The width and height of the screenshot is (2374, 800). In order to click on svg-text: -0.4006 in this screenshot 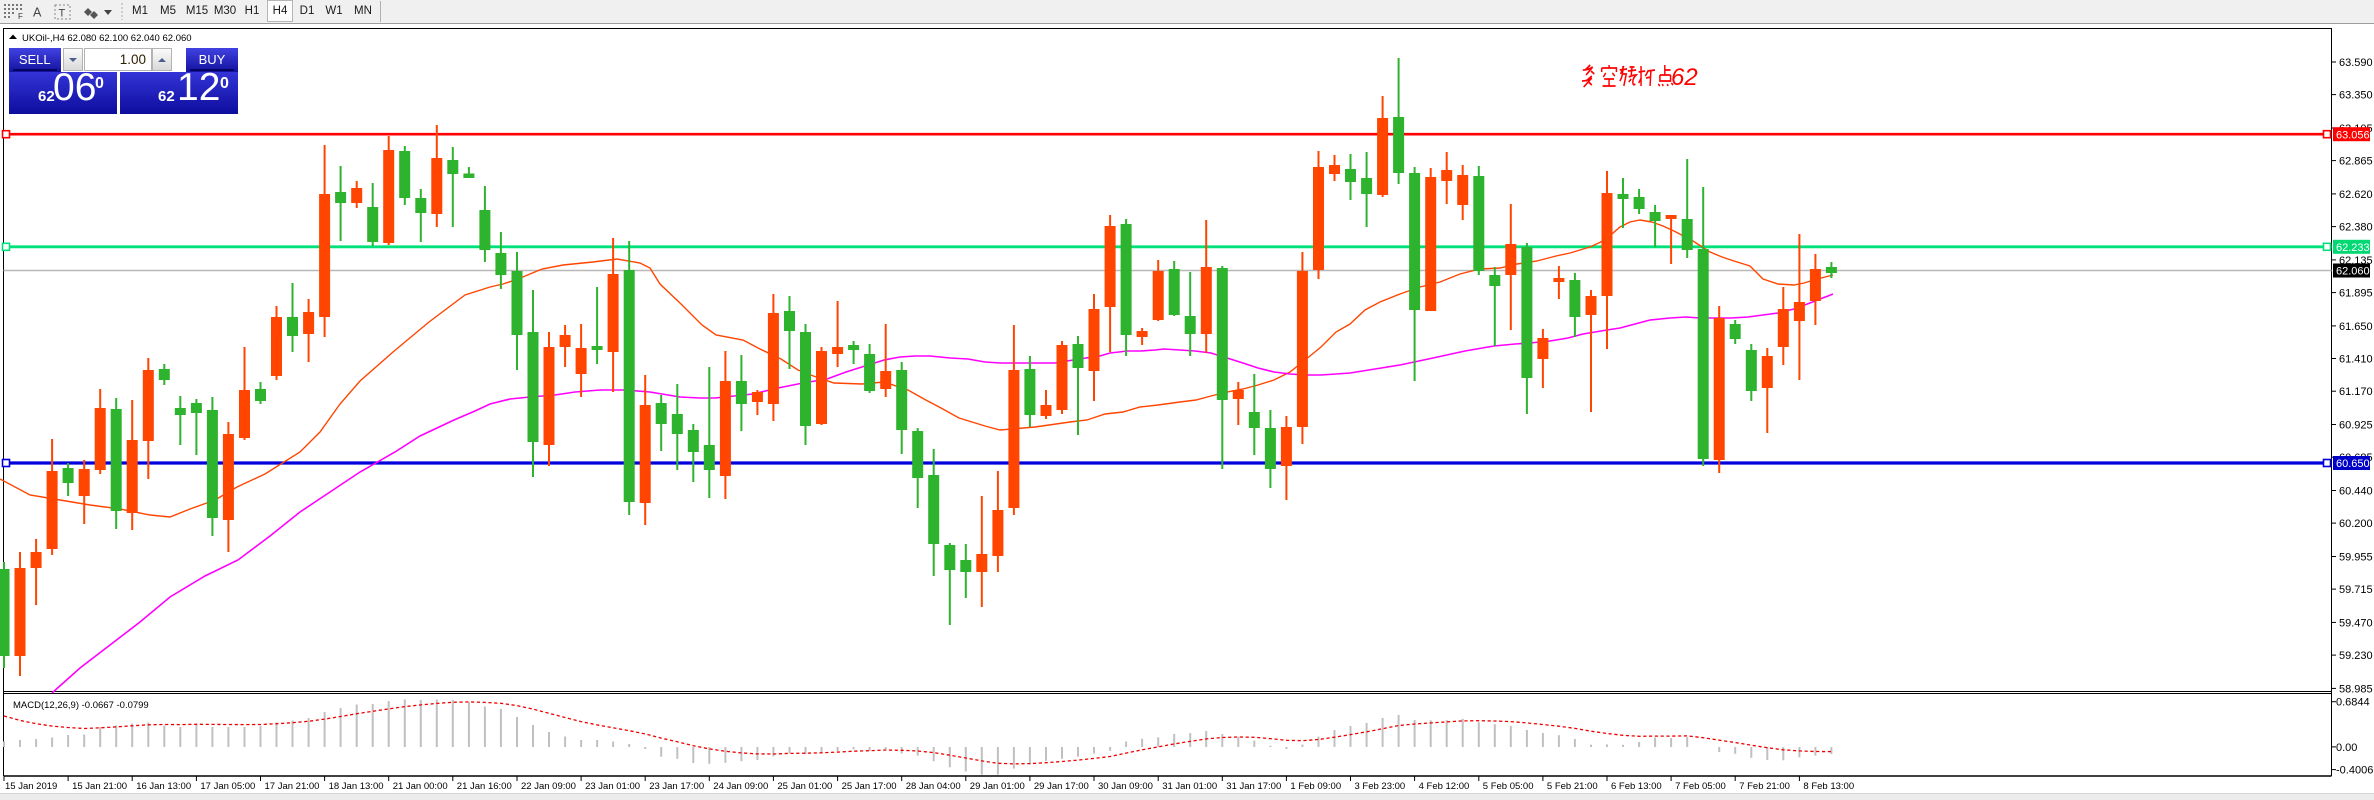, I will do `click(2354, 771)`.